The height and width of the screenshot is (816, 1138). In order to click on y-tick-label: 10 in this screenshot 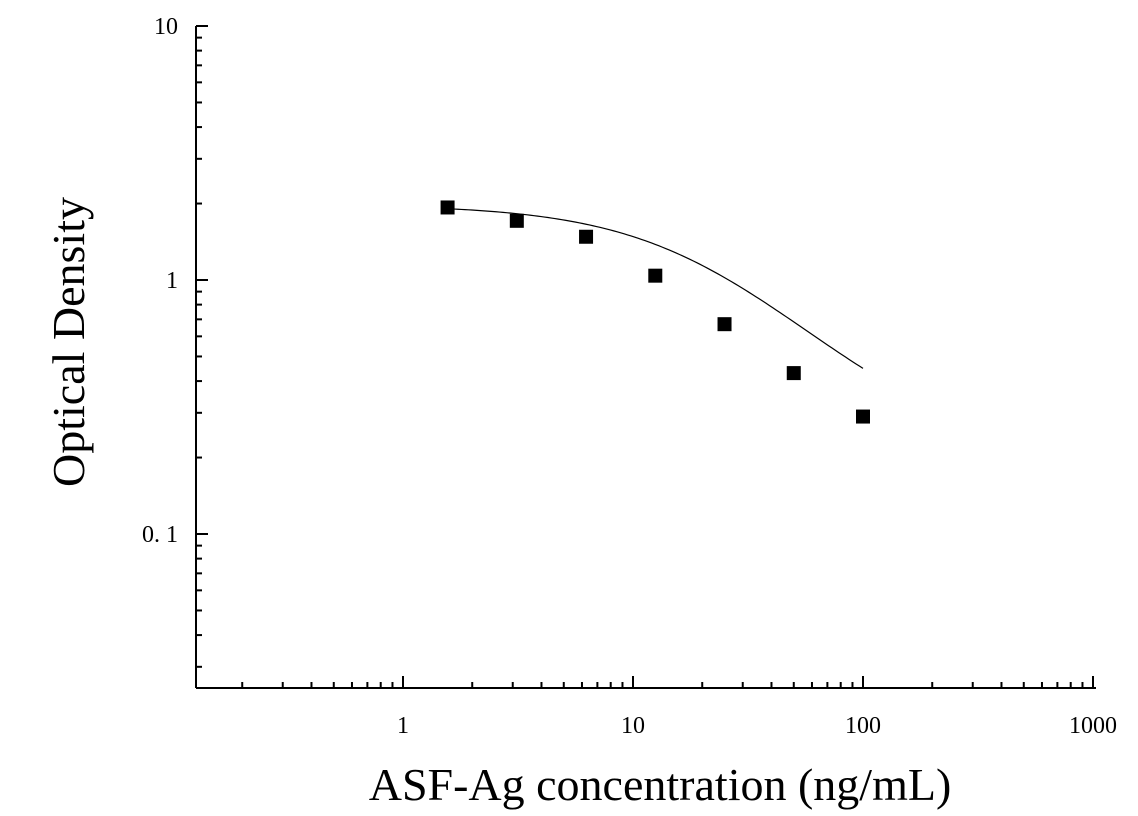, I will do `click(166, 27)`.